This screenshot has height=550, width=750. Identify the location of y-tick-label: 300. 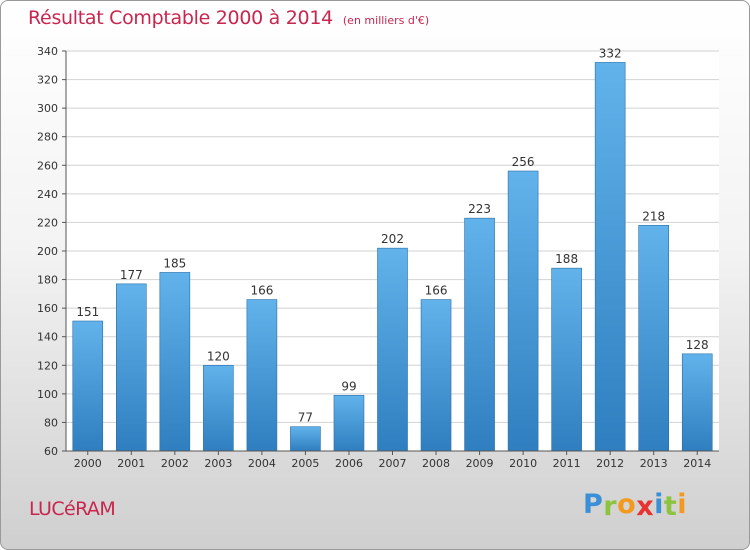
(47, 108).